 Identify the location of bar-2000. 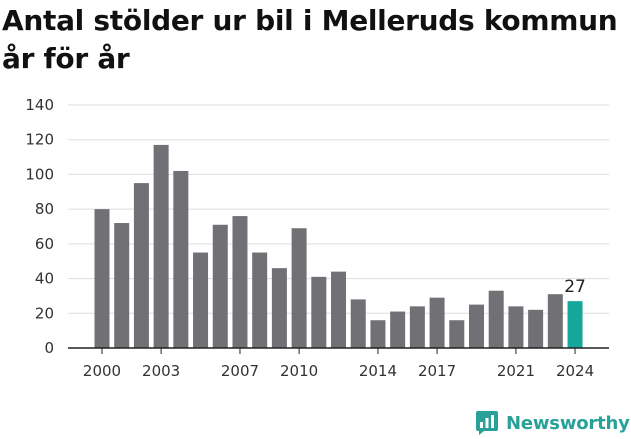
(102, 278).